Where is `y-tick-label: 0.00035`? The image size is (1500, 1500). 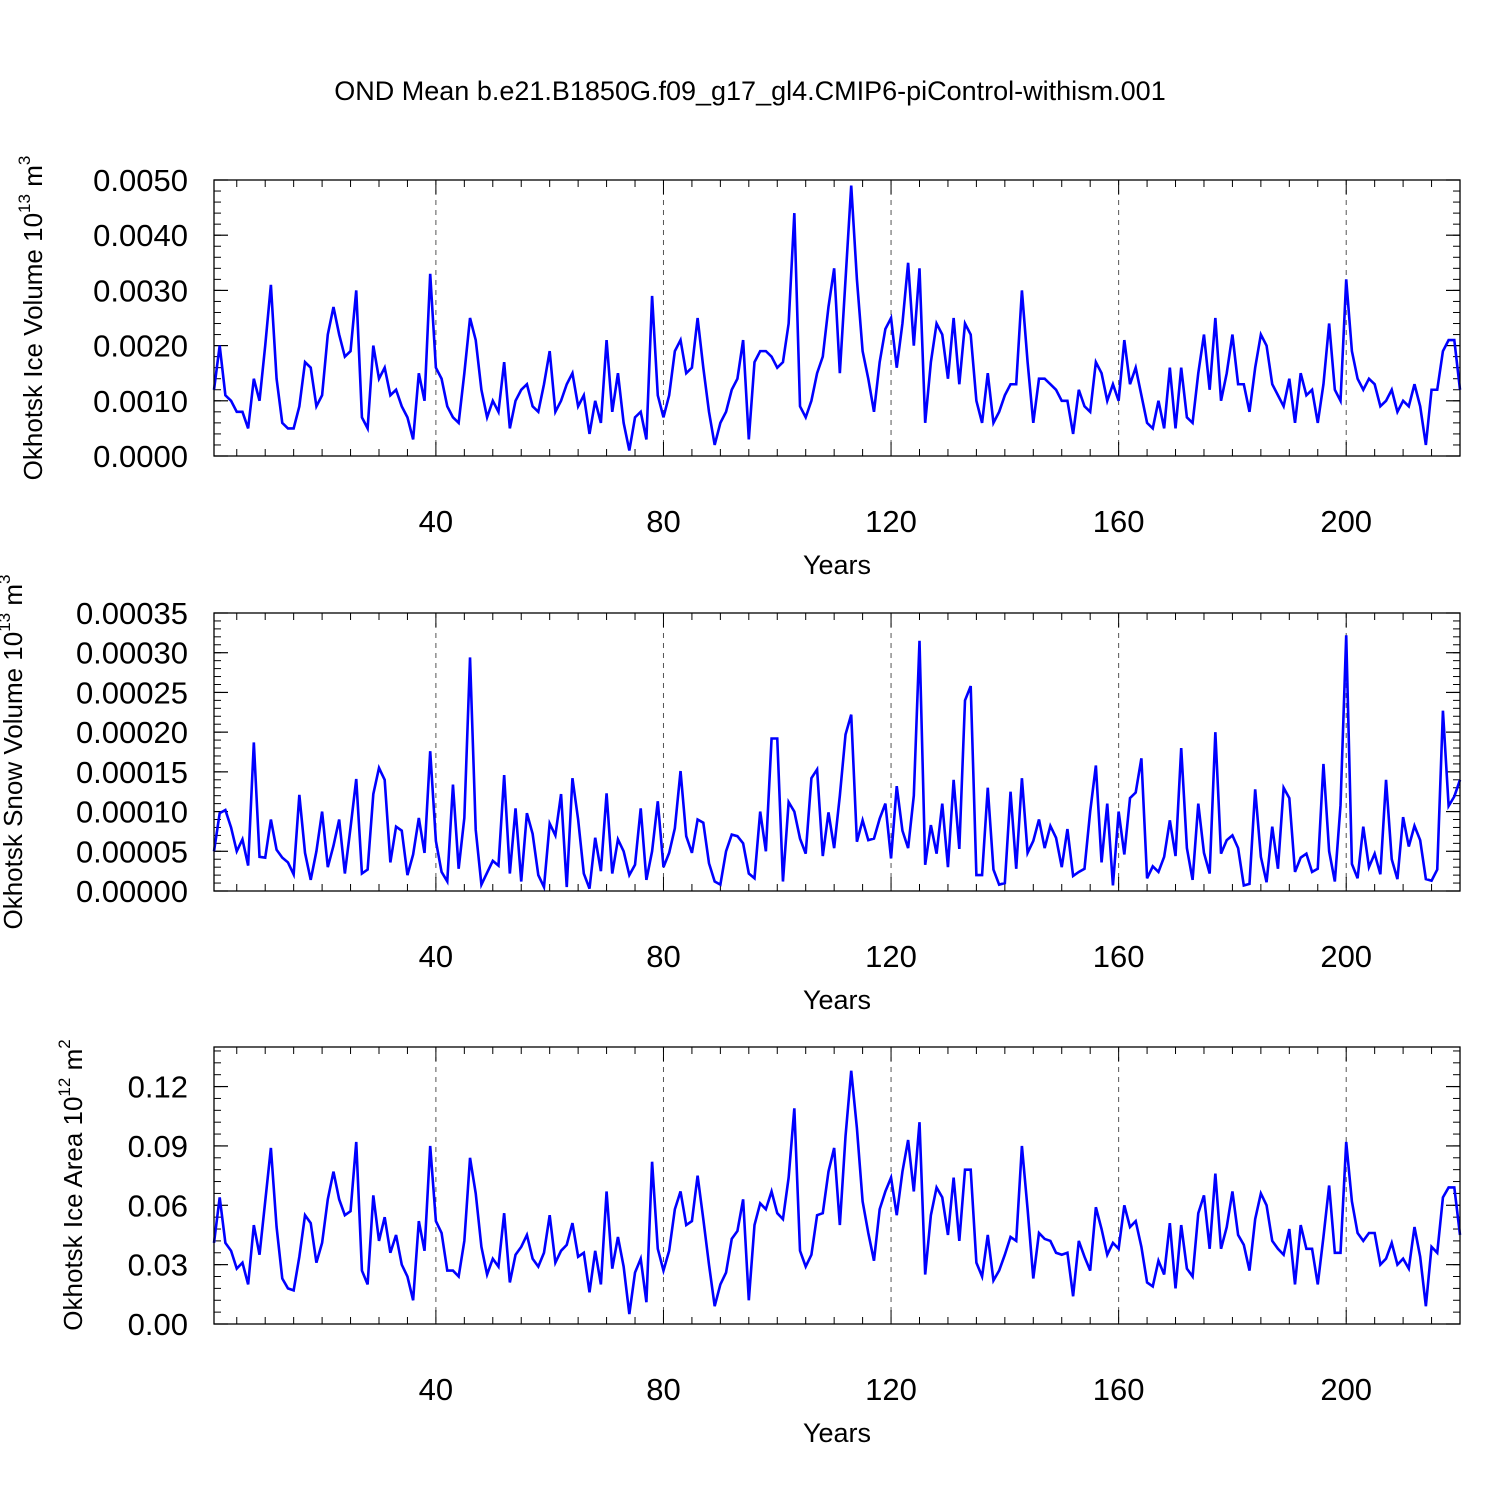
y-tick-label: 0.00035 is located at coordinates (132, 613).